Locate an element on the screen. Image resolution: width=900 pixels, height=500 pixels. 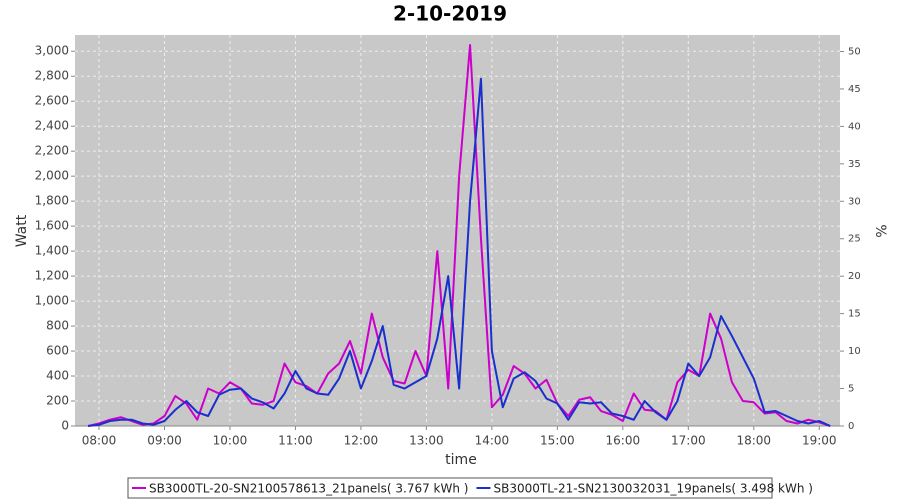
x-tick-label: 12:00 is located at coordinates (361, 441).